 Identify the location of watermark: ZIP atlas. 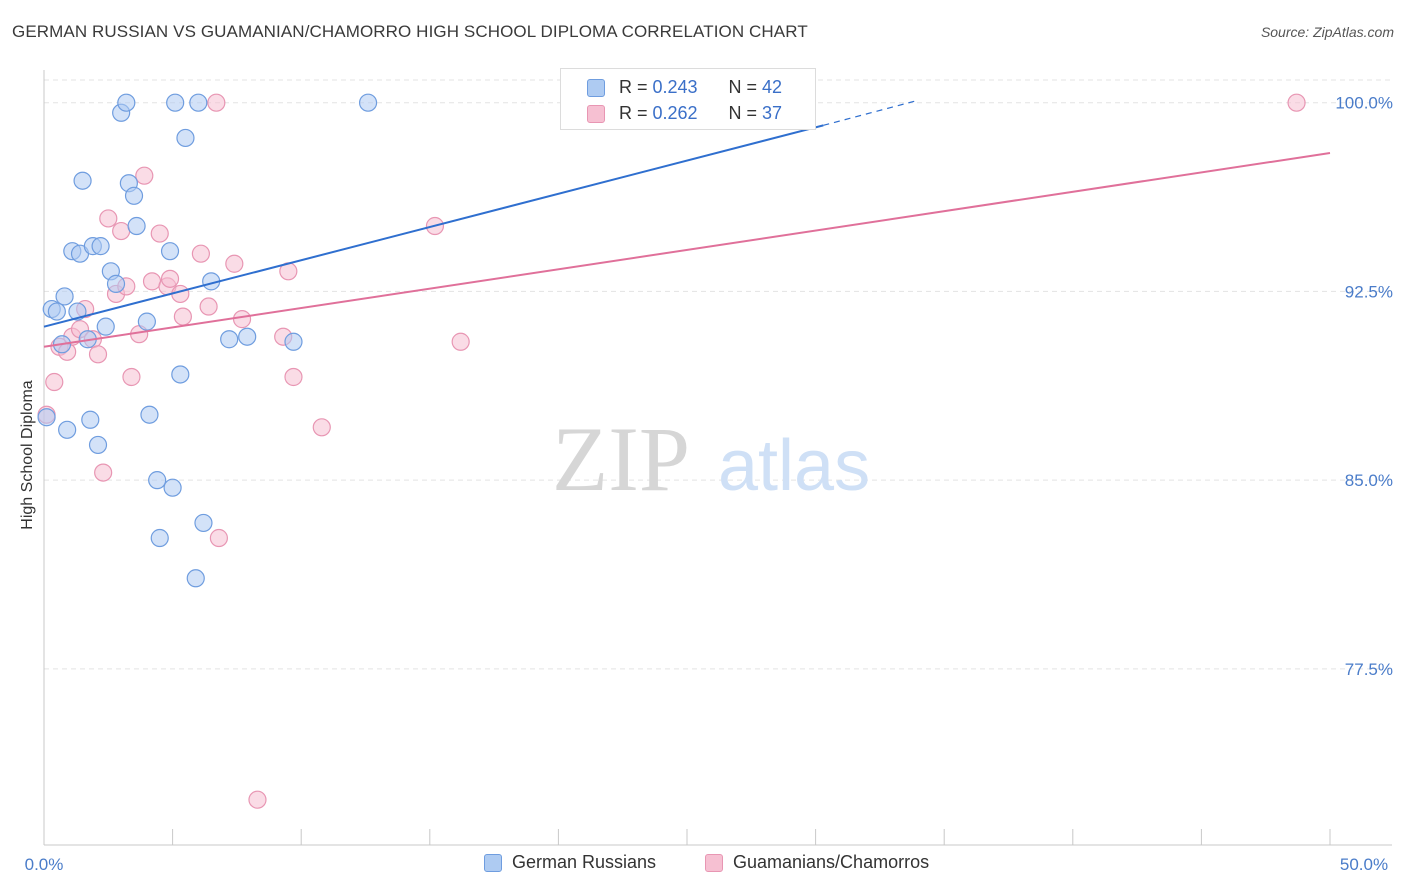
(711, 459).